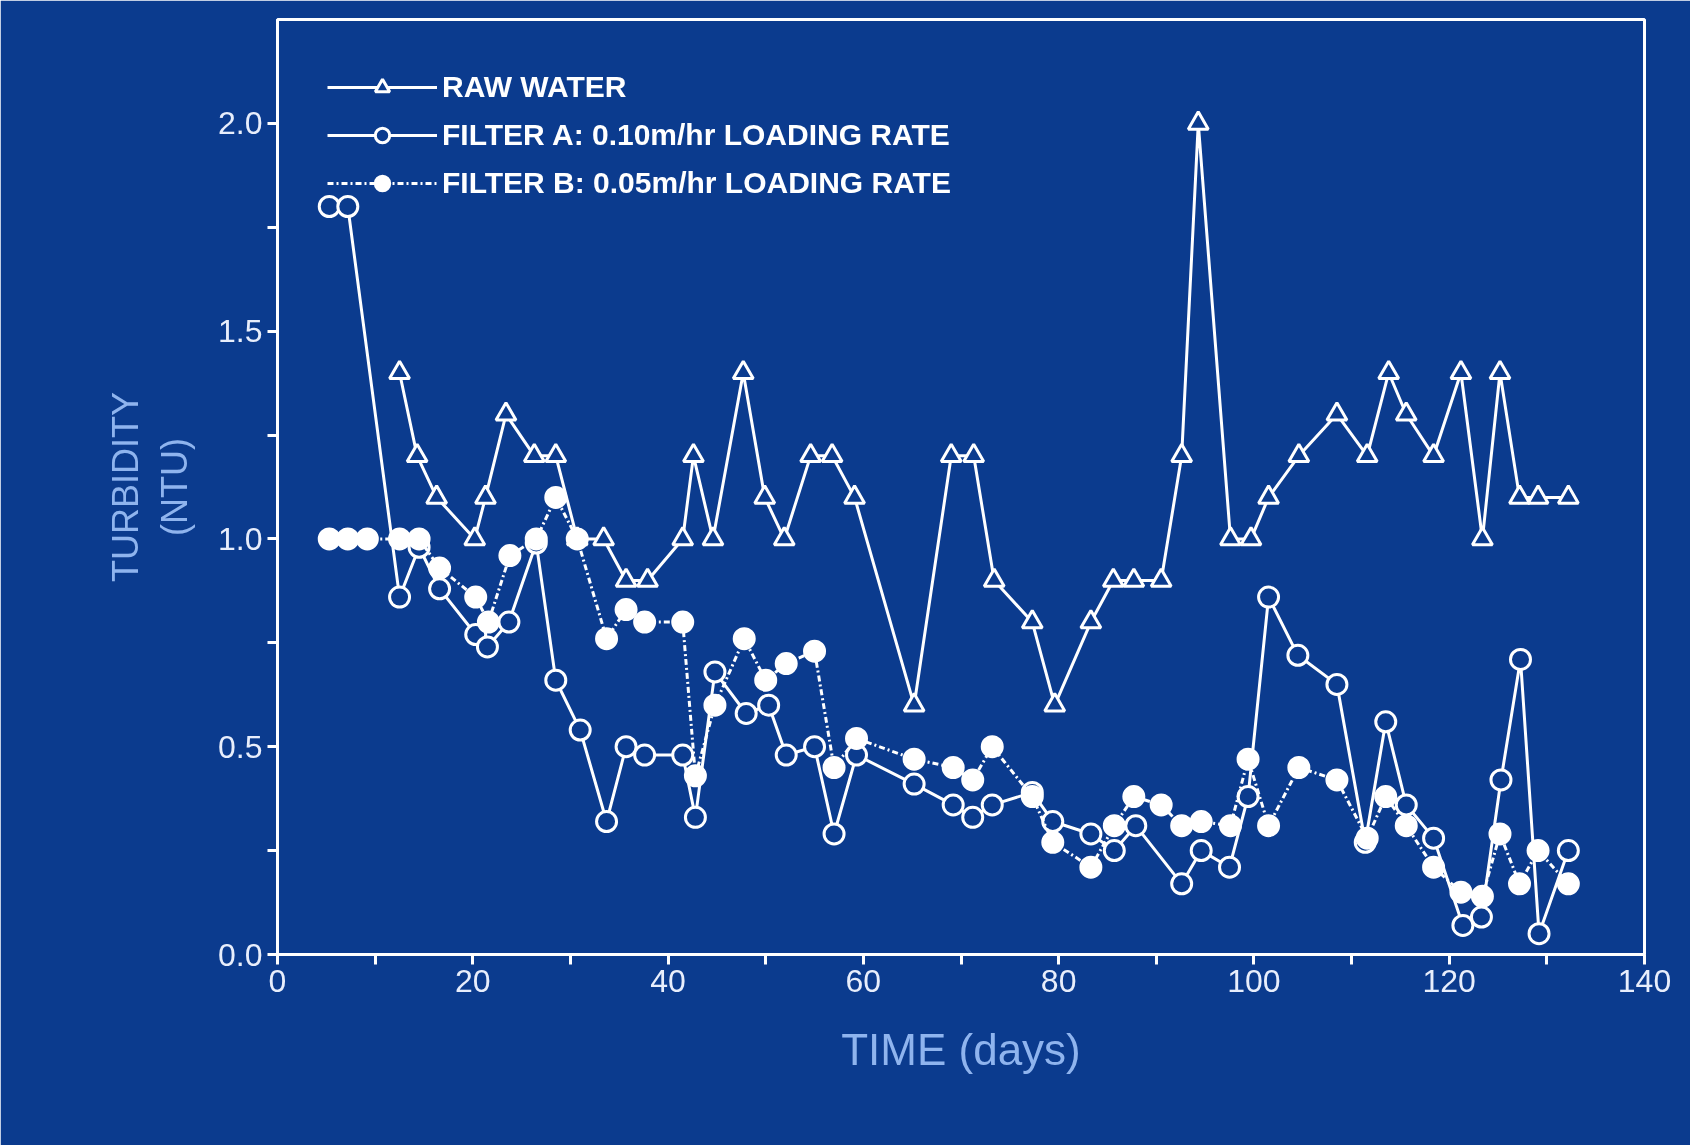 The height and width of the screenshot is (1145, 1690). I want to click on x-tick-label: 100, so click(1254, 980).